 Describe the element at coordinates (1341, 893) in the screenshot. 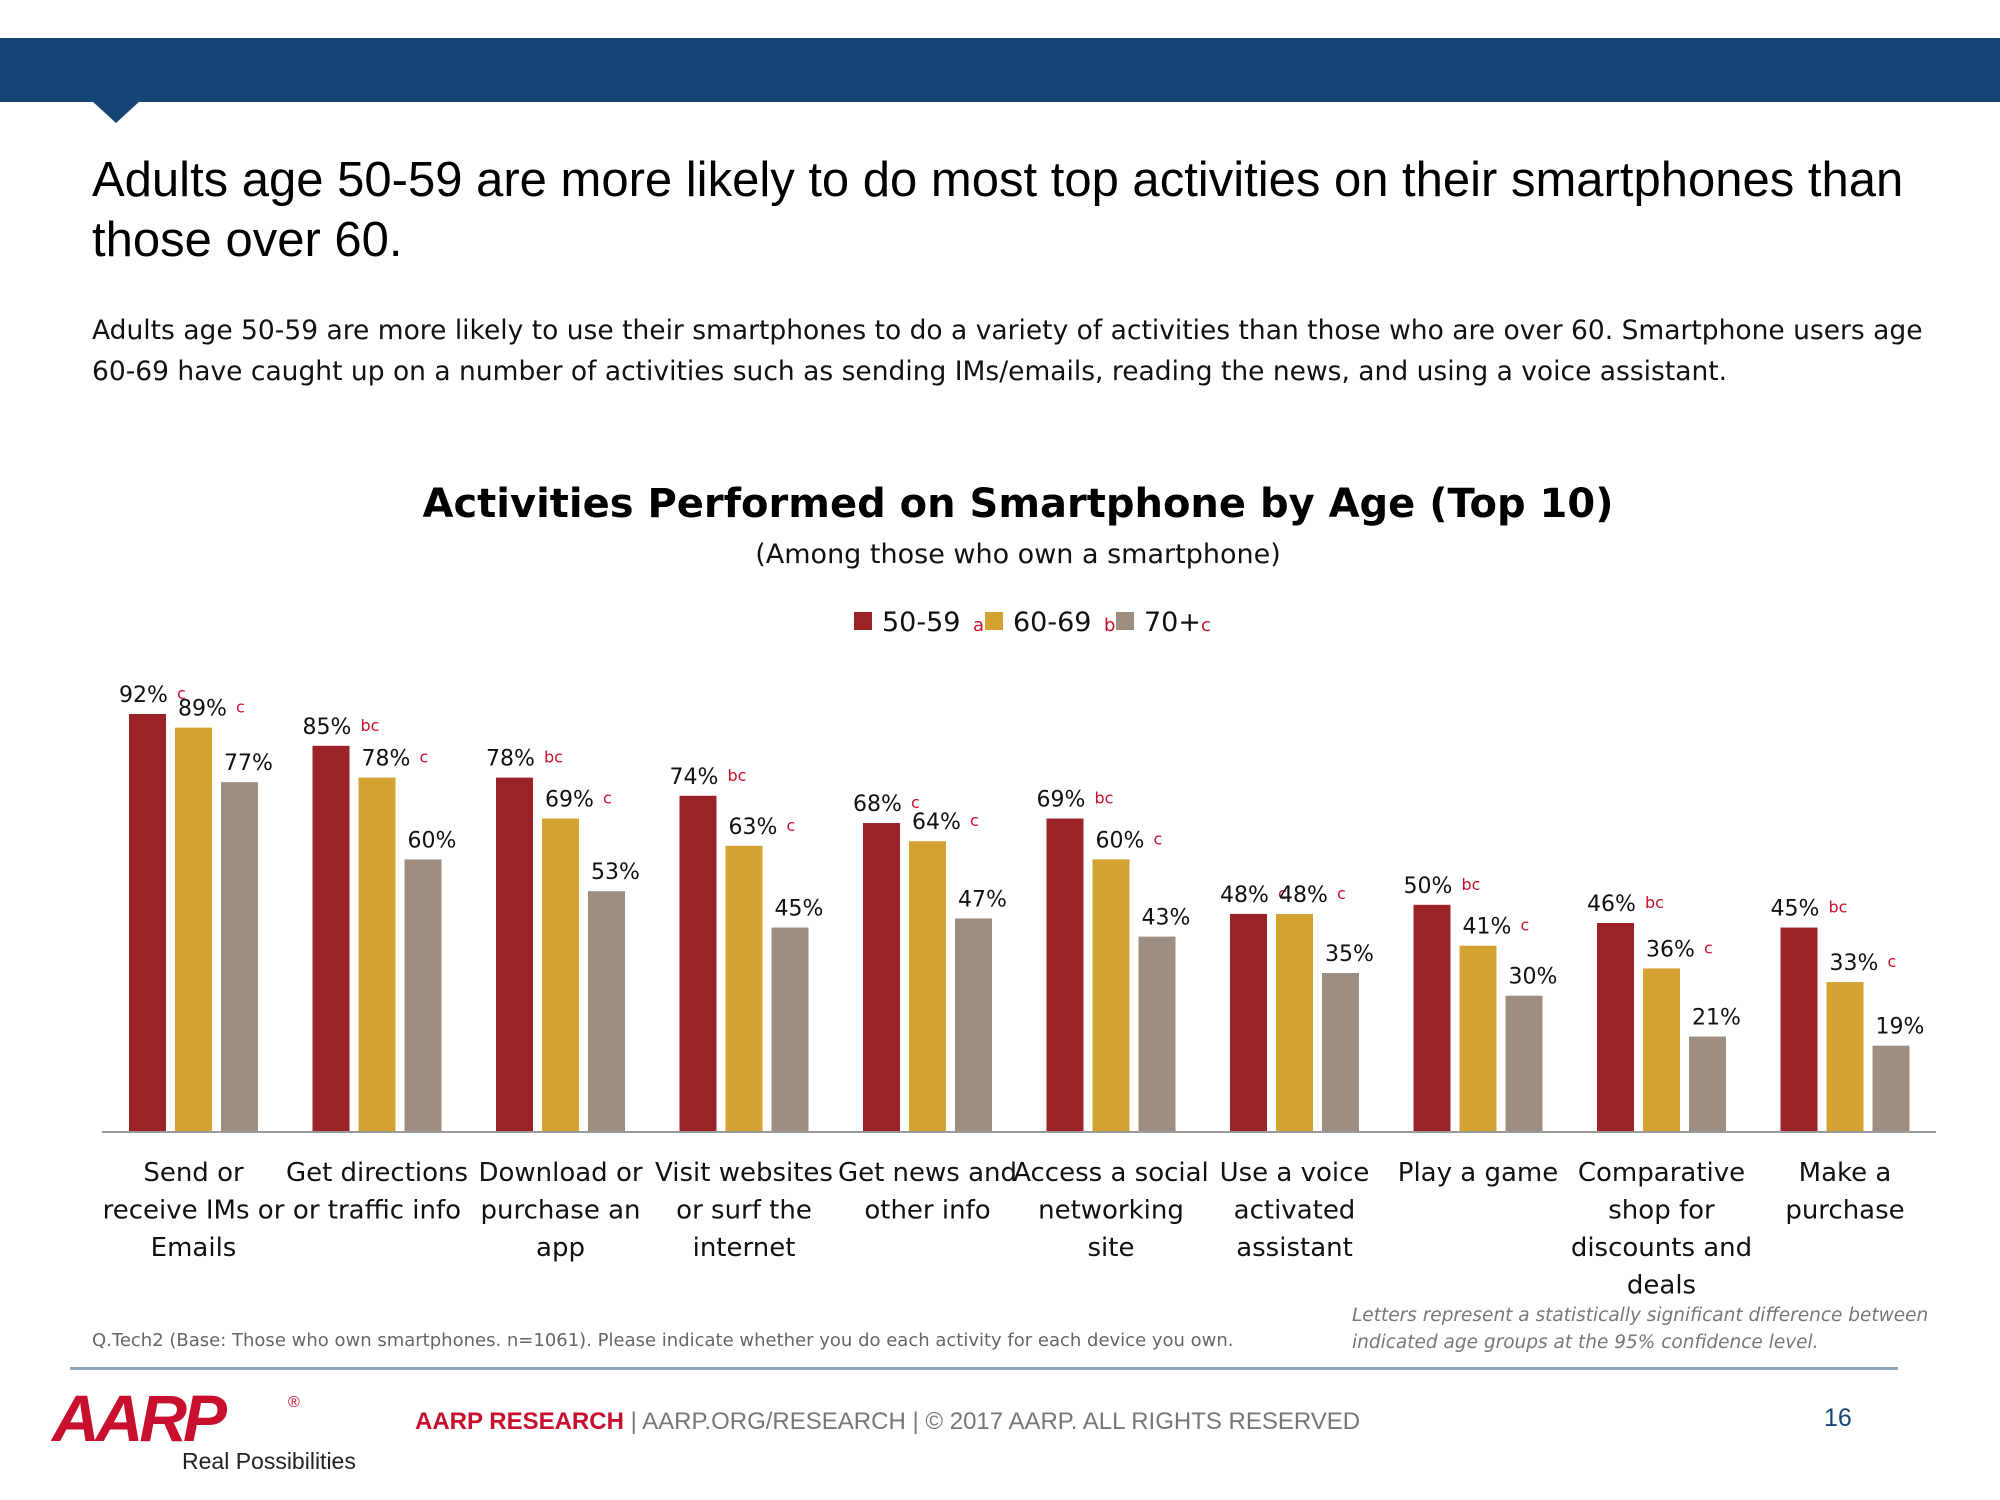

I see `significance-letter-7-60-69: c` at that location.